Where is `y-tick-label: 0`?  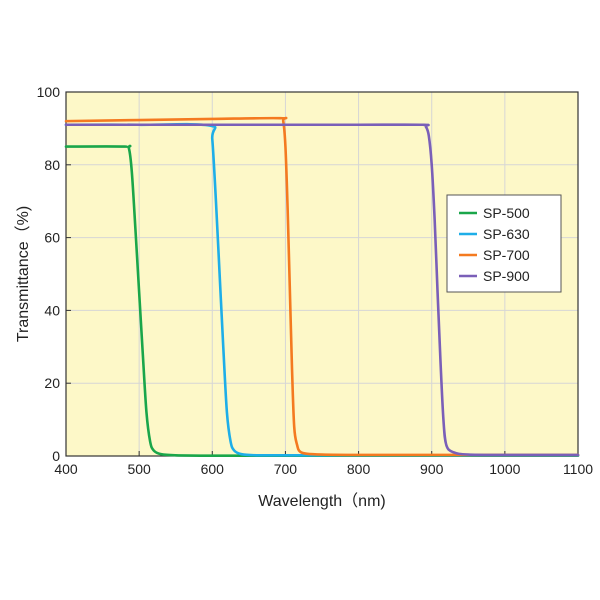
y-tick-label: 0 is located at coordinates (56, 456).